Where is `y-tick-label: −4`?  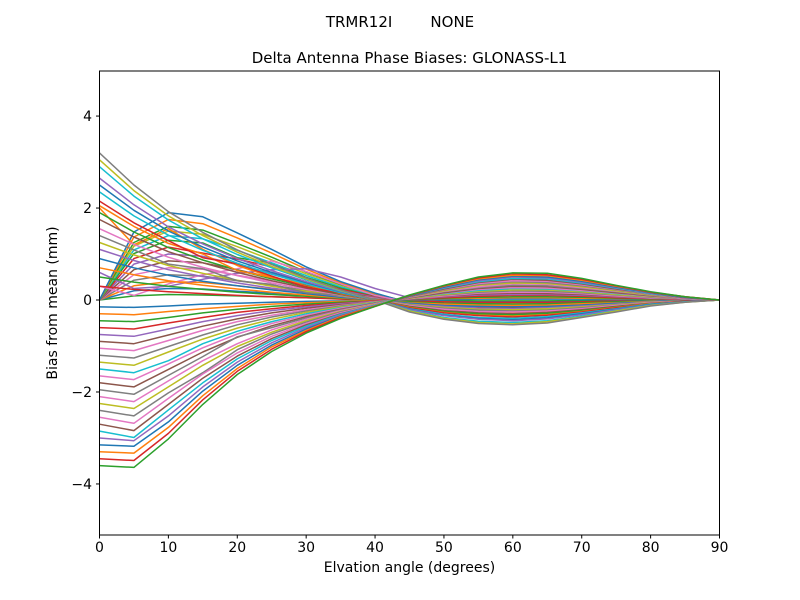
y-tick-label: −4 is located at coordinates (81, 485).